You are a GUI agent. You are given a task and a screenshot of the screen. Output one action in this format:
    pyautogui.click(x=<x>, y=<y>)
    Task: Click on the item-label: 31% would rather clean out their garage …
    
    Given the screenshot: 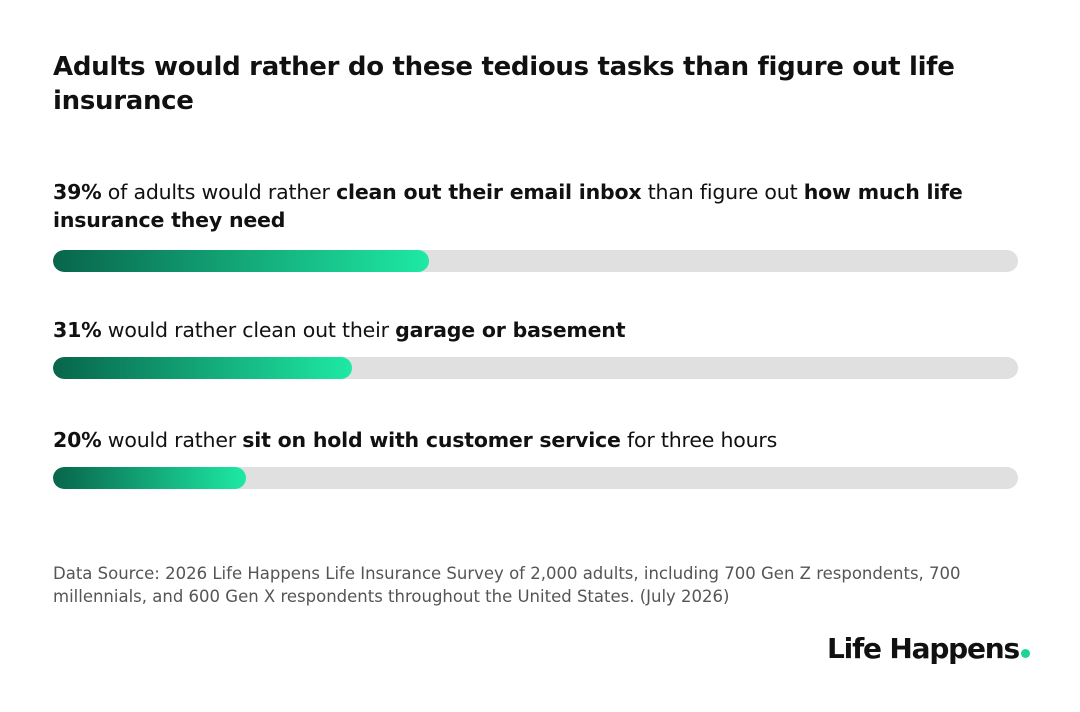 What is the action you would take?
    pyautogui.click(x=535, y=330)
    